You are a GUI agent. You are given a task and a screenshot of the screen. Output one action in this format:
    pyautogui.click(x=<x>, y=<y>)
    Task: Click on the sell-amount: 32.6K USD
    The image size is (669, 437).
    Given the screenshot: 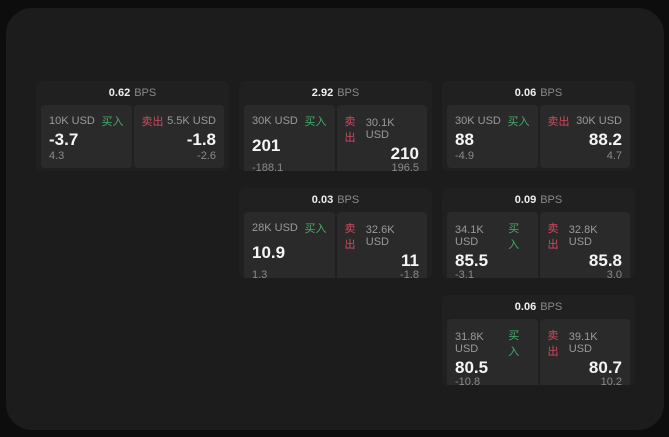 What is the action you would take?
    pyautogui.click(x=380, y=236)
    